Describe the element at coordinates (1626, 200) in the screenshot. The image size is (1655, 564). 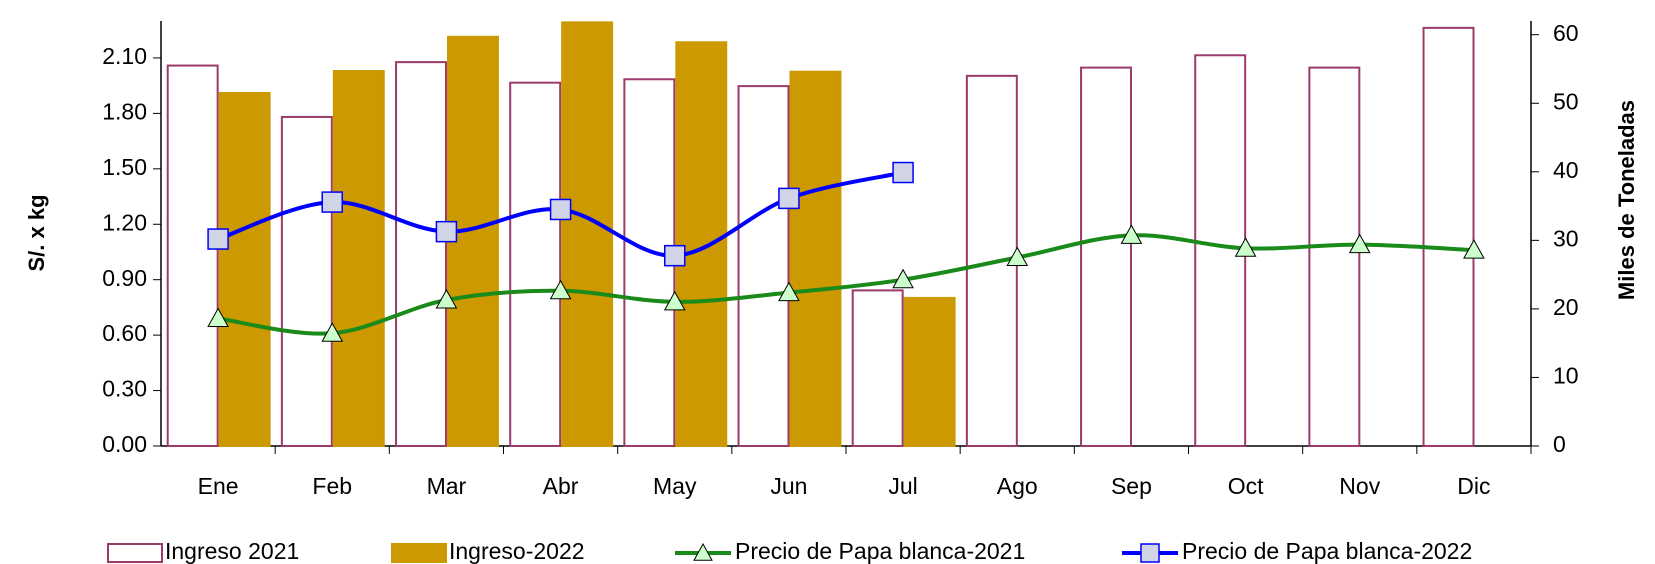
I see `y2-axis-title: Miles de Toneladas` at that location.